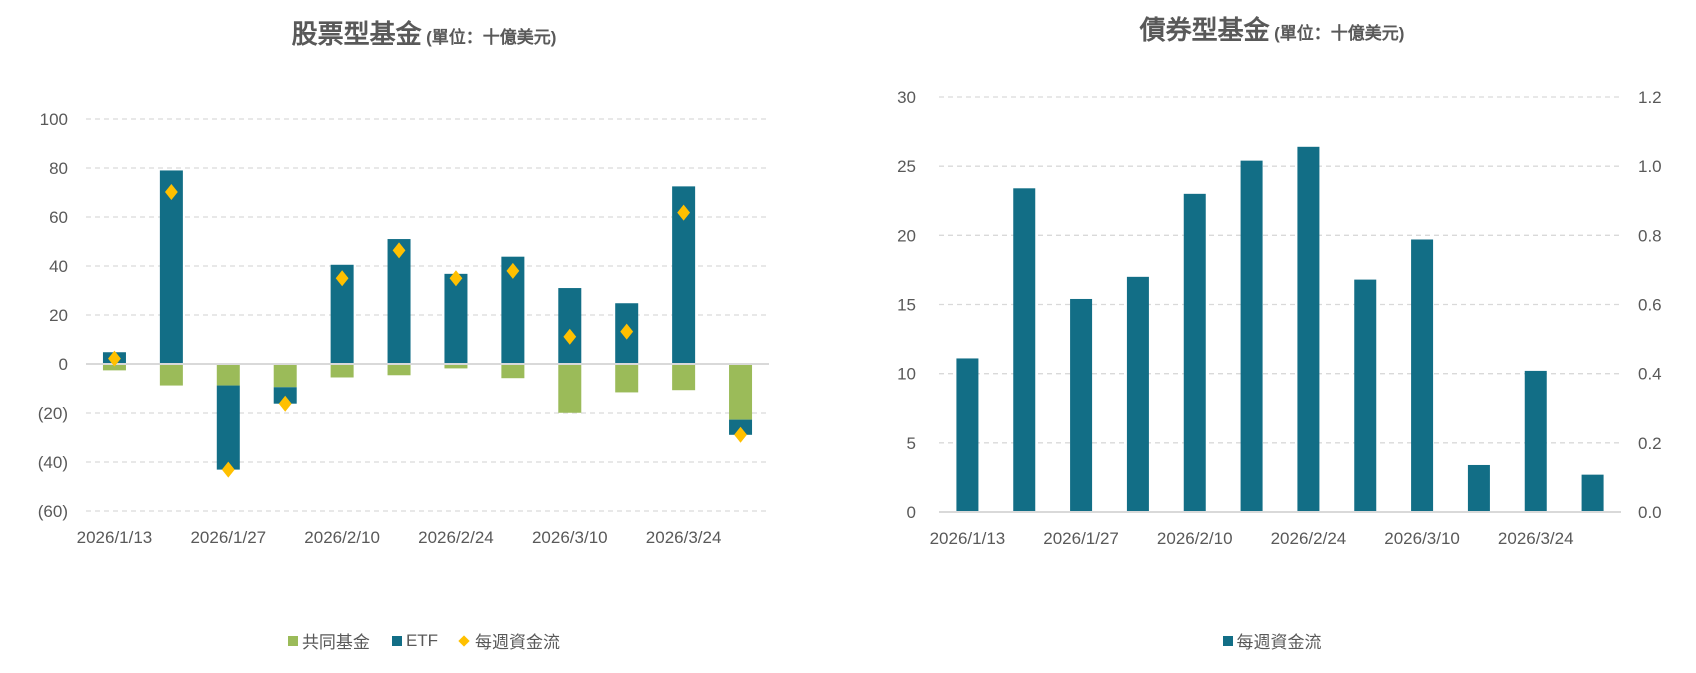 The height and width of the screenshot is (673, 1696). Describe the element at coordinates (1650, 166) in the screenshot. I see `y2-tick-label: 1.0` at that location.